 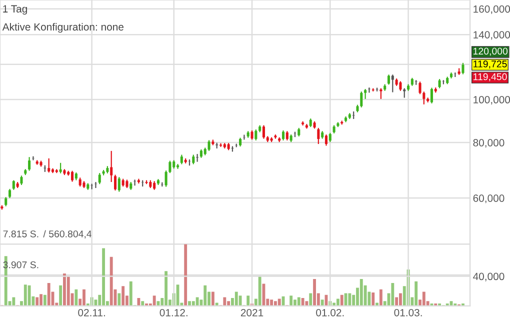 What do you see at coordinates (490, 77) in the screenshot?
I see `text: 119,450` at bounding box center [490, 77].